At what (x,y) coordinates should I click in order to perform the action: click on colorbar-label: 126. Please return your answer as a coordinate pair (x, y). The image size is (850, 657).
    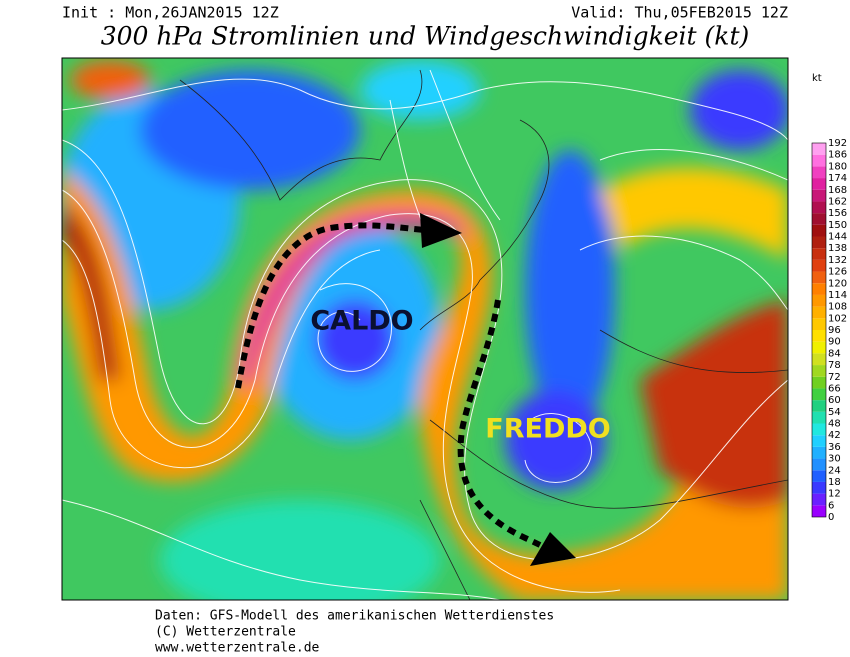
    Looking at the image, I should click on (837, 272).